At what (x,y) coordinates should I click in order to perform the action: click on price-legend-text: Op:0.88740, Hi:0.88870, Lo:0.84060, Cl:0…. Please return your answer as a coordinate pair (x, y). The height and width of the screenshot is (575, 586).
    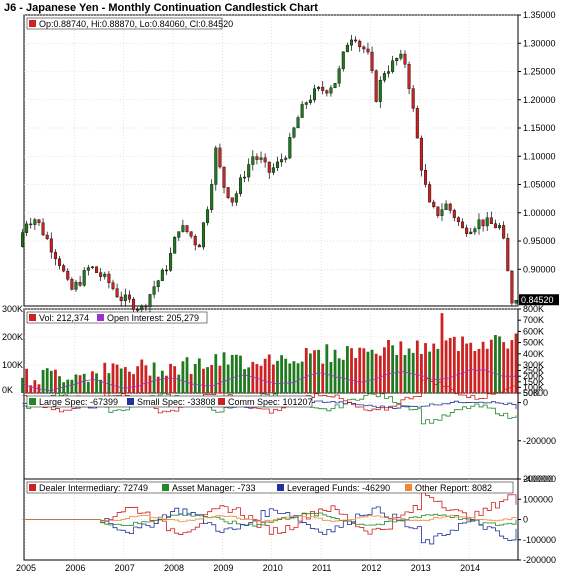
    Looking at the image, I should click on (136, 24).